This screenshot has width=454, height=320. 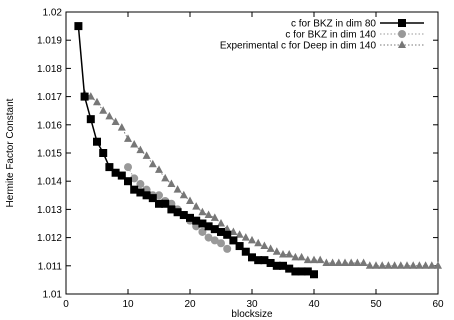 What do you see at coordinates (128, 304) in the screenshot?
I see `x-tick-label: 10` at bounding box center [128, 304].